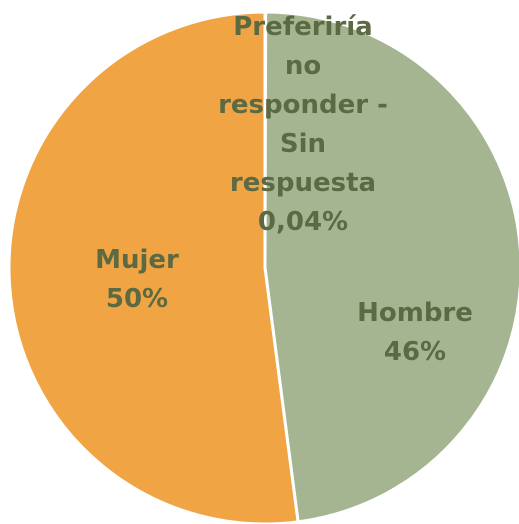  Describe the element at coordinates (137, 280) in the screenshot. I see `slice-label: Mujer 50%` at that location.